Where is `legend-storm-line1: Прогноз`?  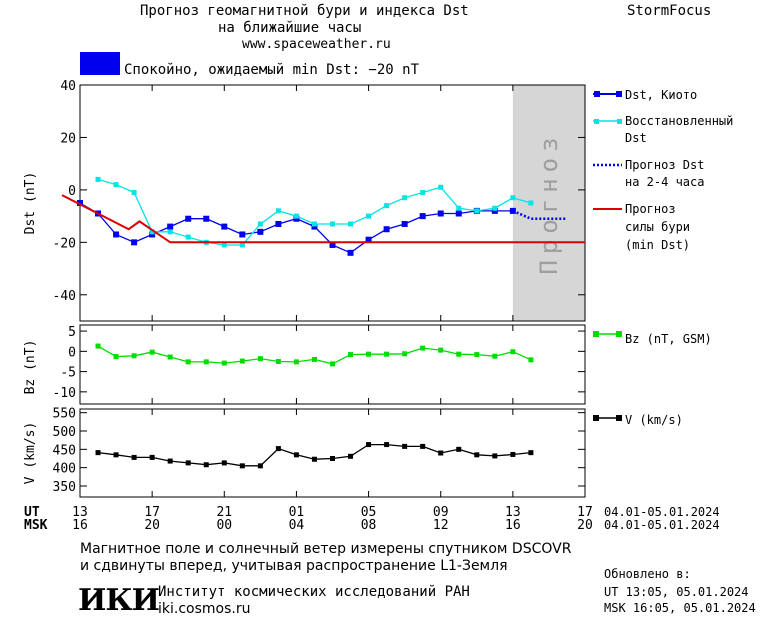 legend-storm-line1: Прогноз is located at coordinates (650, 209).